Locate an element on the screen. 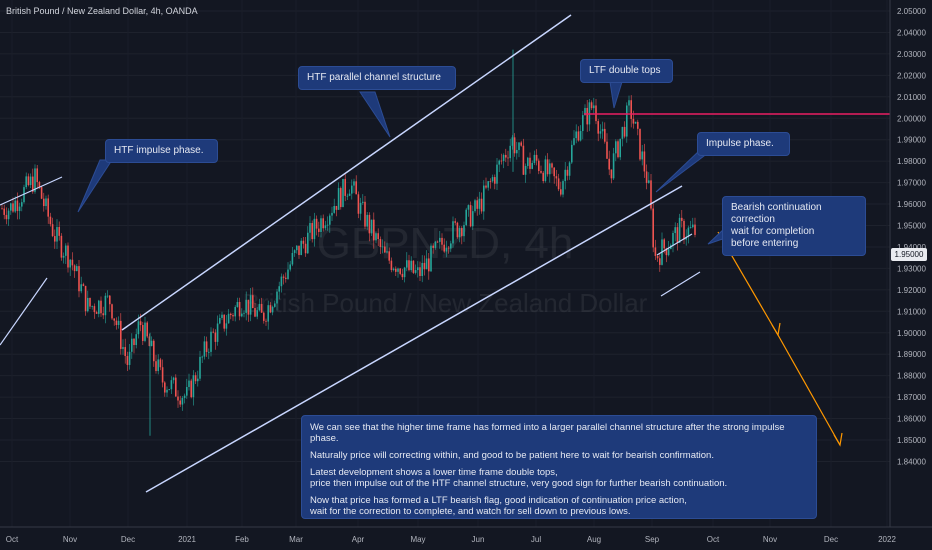  pointer-htf-channel is located at coordinates (375, 114).